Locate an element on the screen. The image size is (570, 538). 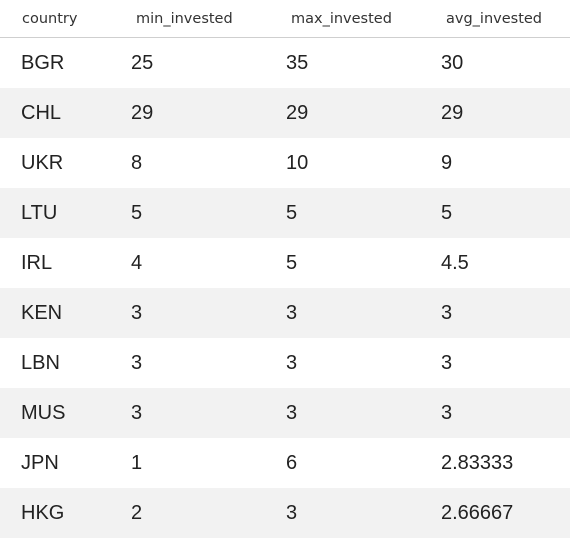
table-row: LBN 3 3 3 is located at coordinates (285, 363).